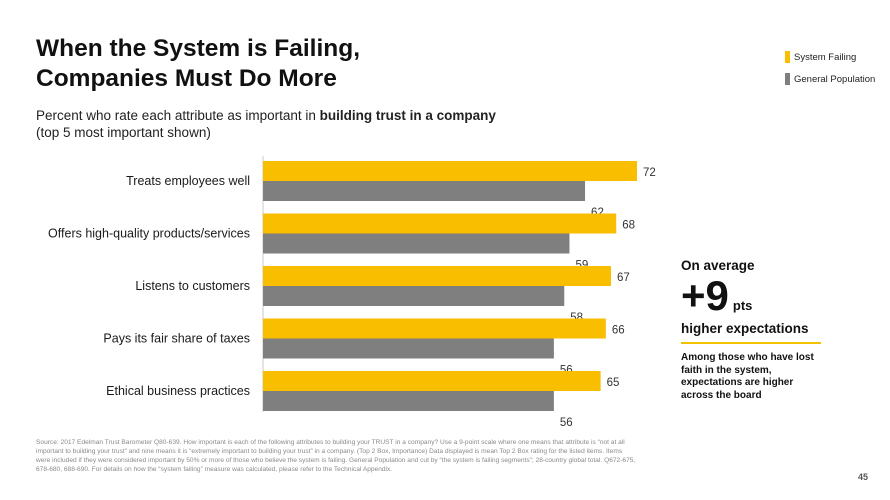 This screenshot has height=500, width=890. I want to click on data-label: 66, so click(618, 331).